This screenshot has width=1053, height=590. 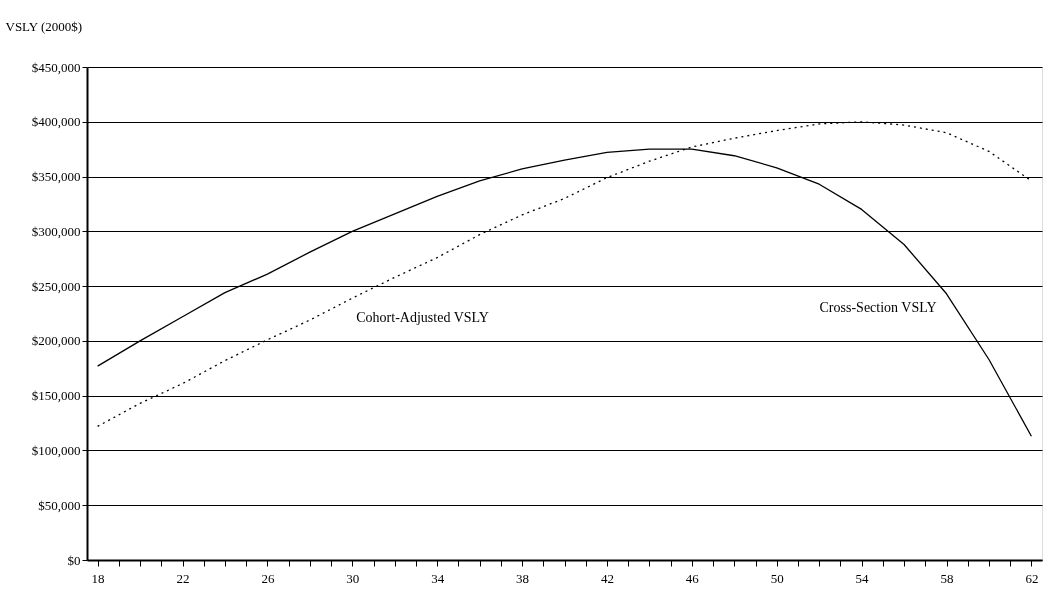 What do you see at coordinates (56, 396) in the screenshot?
I see `y-tick-label: $150,000` at bounding box center [56, 396].